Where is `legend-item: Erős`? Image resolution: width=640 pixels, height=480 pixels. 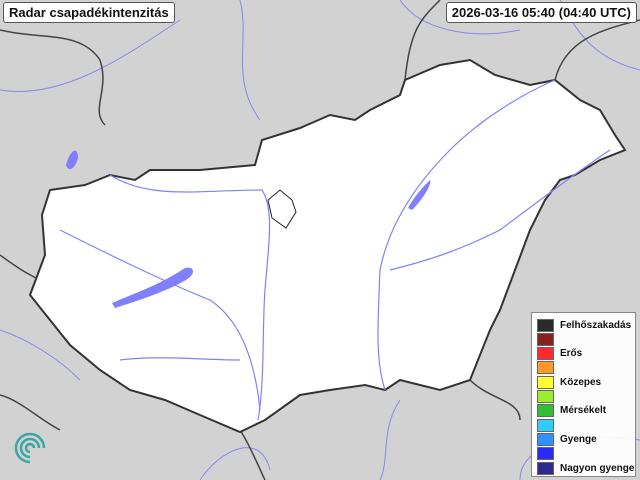 legend-item: Erős is located at coordinates (559, 354).